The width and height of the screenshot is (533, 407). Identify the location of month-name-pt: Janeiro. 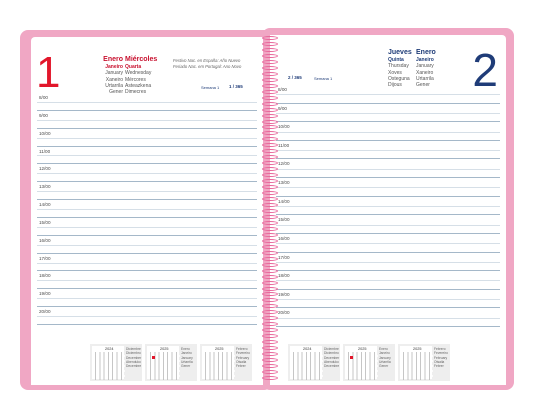
(114, 67).